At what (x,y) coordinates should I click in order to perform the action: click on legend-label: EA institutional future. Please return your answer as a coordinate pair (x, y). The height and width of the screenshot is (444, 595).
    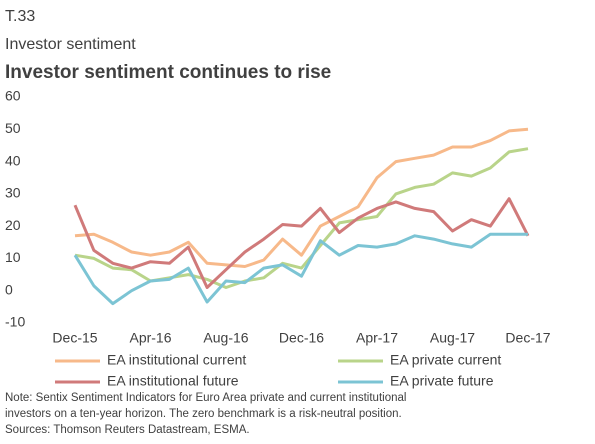
    Looking at the image, I should click on (173, 381).